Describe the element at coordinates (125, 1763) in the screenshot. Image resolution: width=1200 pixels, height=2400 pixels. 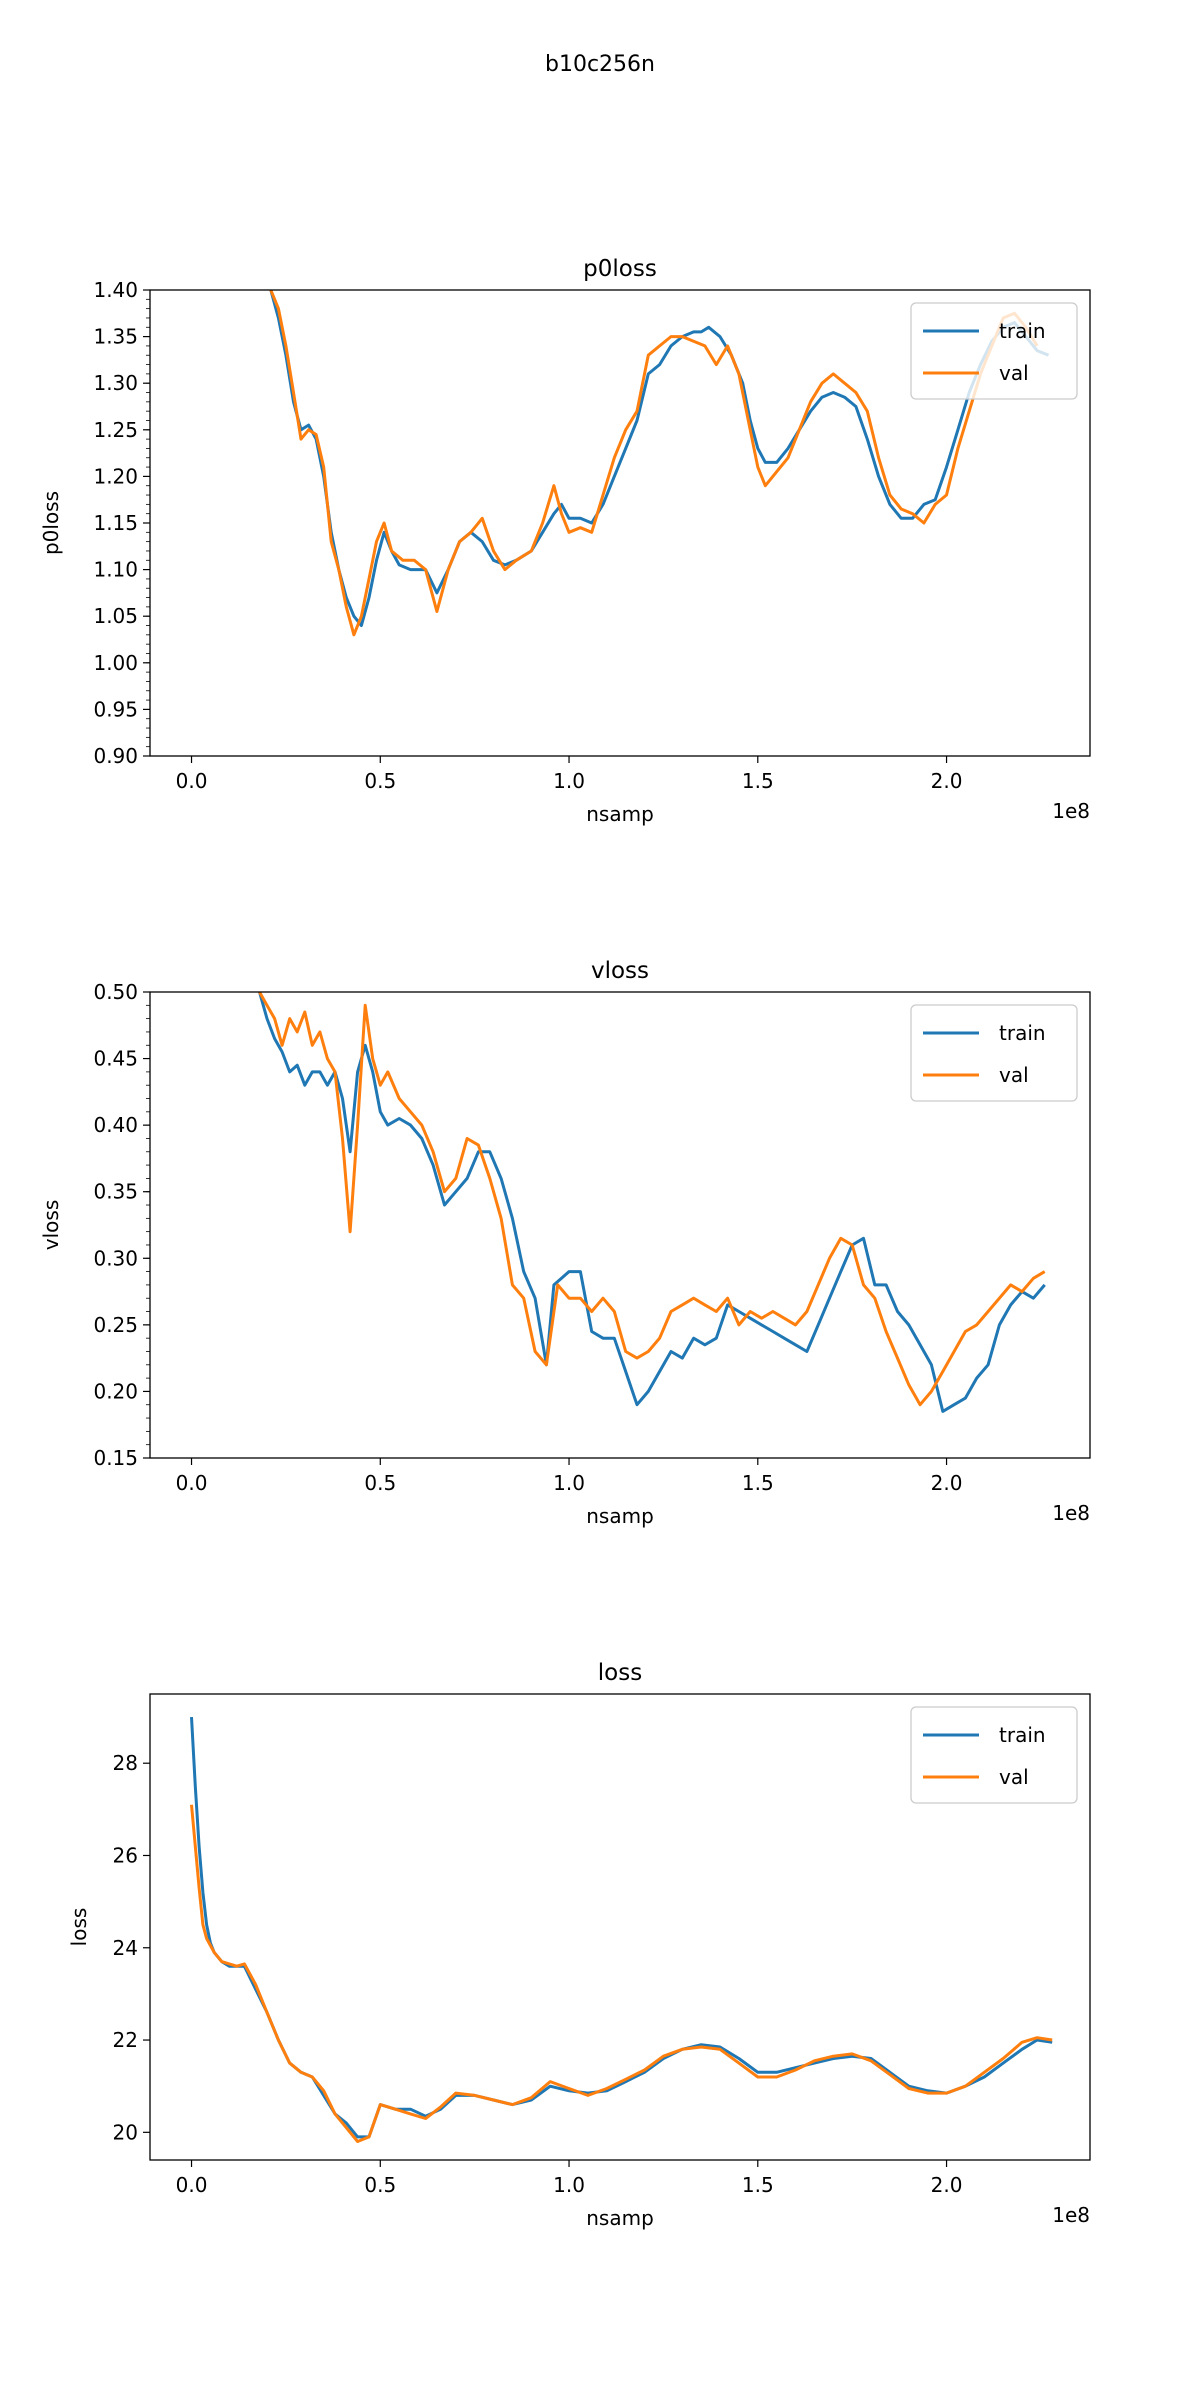
I see `y-tick-label: 28` at that location.